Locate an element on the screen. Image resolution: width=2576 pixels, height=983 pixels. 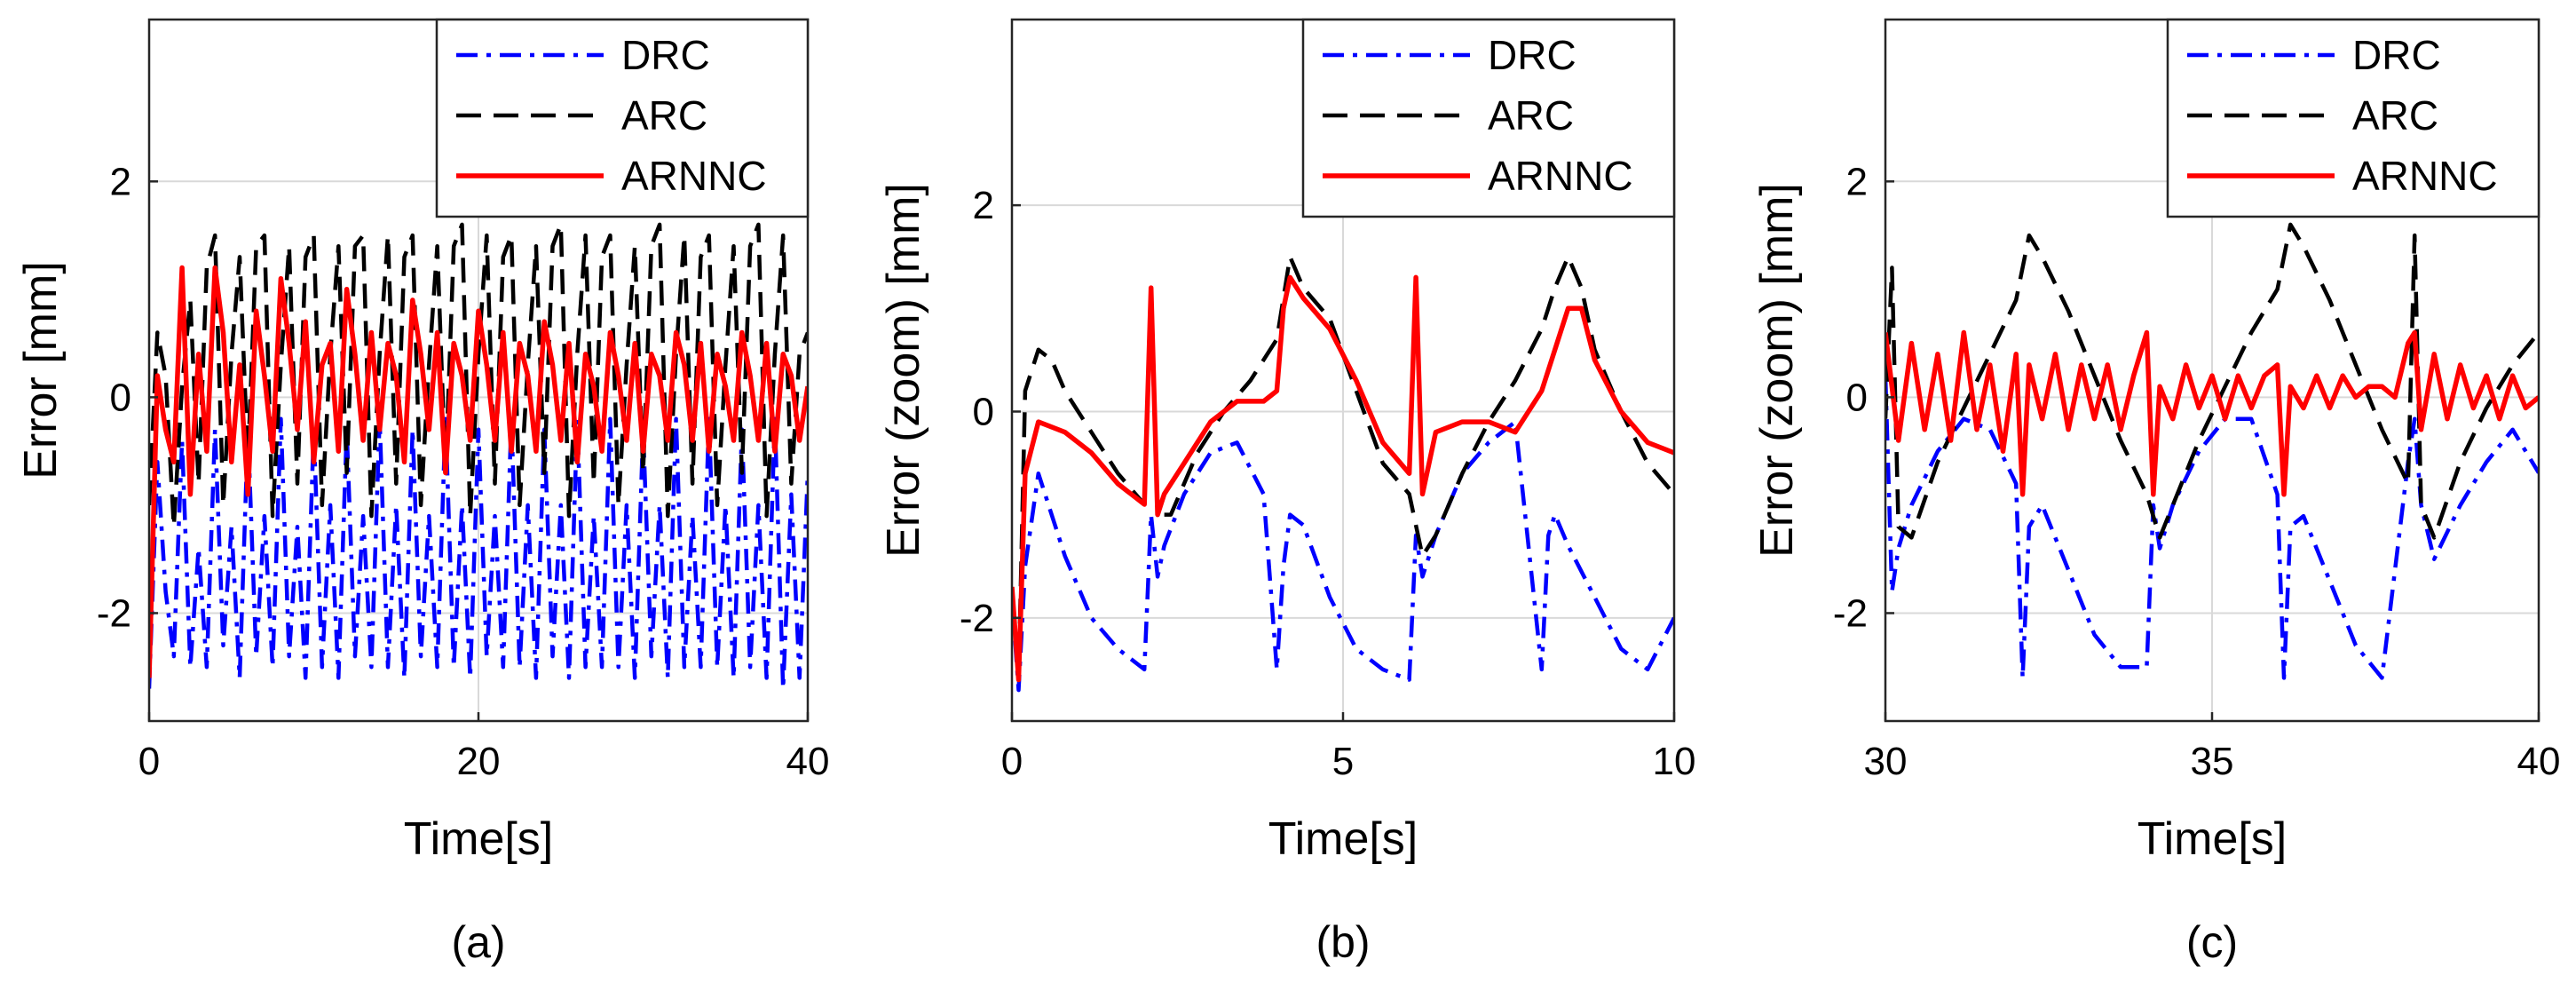
y-axis-label: Error [mm] is located at coordinates (41, 371).